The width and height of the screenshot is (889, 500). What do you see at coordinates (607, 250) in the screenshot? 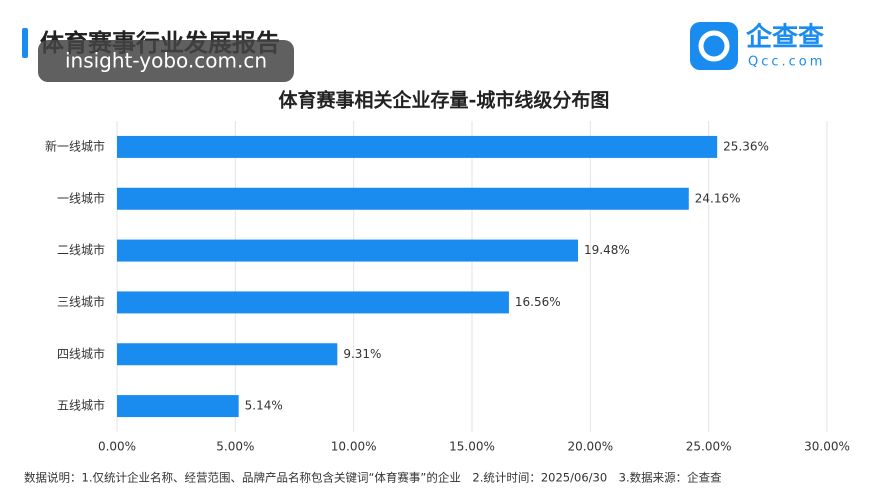
I see `value-label: 19.48%` at bounding box center [607, 250].